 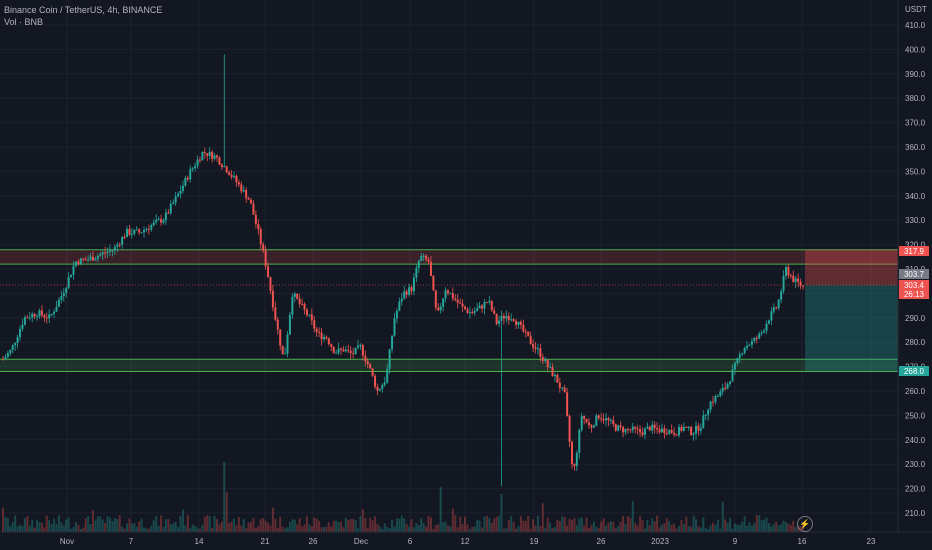 I want to click on target-area, so click(x=851, y=328).